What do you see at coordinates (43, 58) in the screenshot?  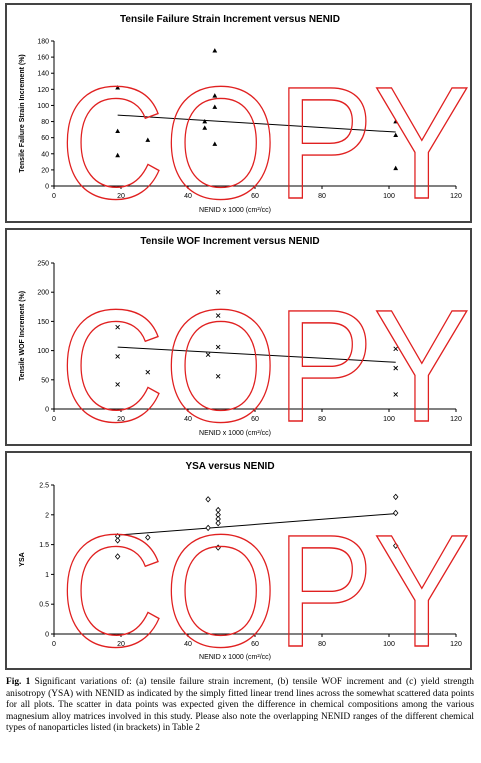 I see `y-tick-label: 160` at bounding box center [43, 58].